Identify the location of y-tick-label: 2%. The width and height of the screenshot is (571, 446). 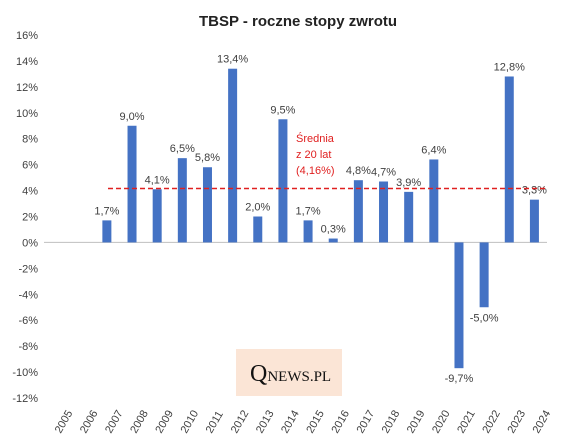
(30, 218).